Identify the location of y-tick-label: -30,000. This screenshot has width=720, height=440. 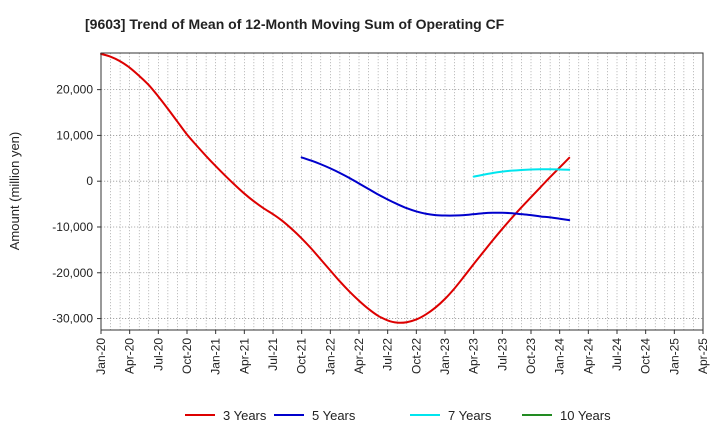
(72, 319).